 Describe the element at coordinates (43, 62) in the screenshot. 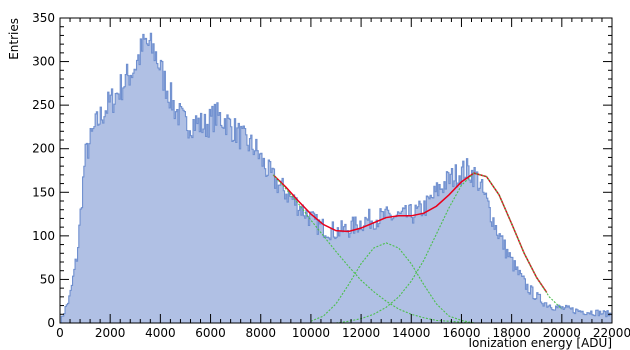

I see `y-tick-label: 300` at that location.